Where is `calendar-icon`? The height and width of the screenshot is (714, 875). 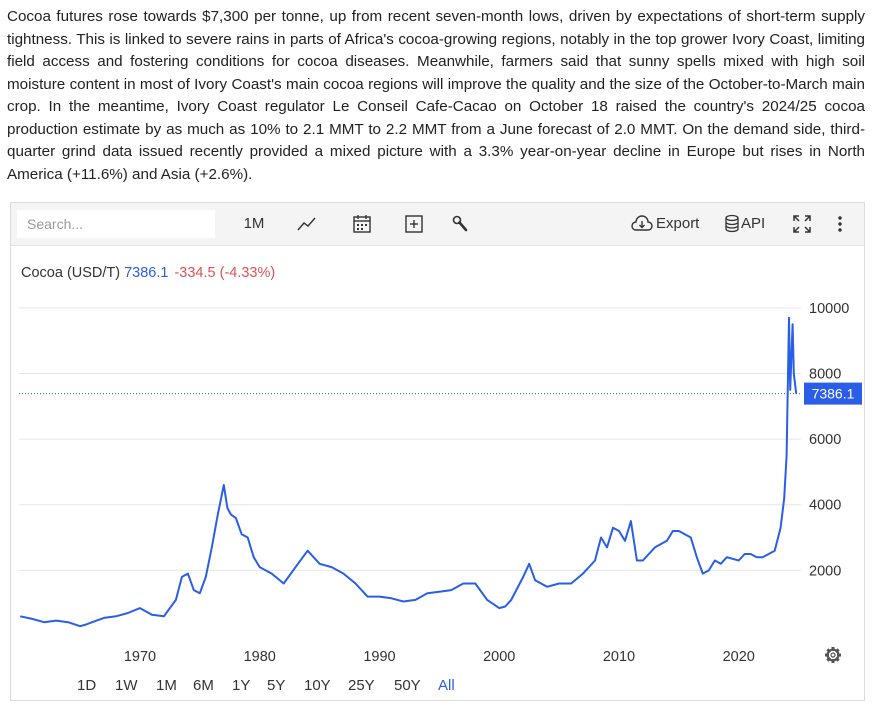
calendar-icon is located at coordinates (362, 224).